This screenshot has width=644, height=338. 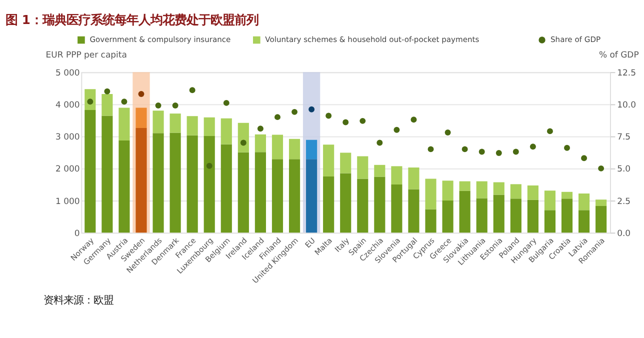 What do you see at coordinates (161, 39) in the screenshot?
I see `legend-label: Government & compulsory insurance` at bounding box center [161, 39].